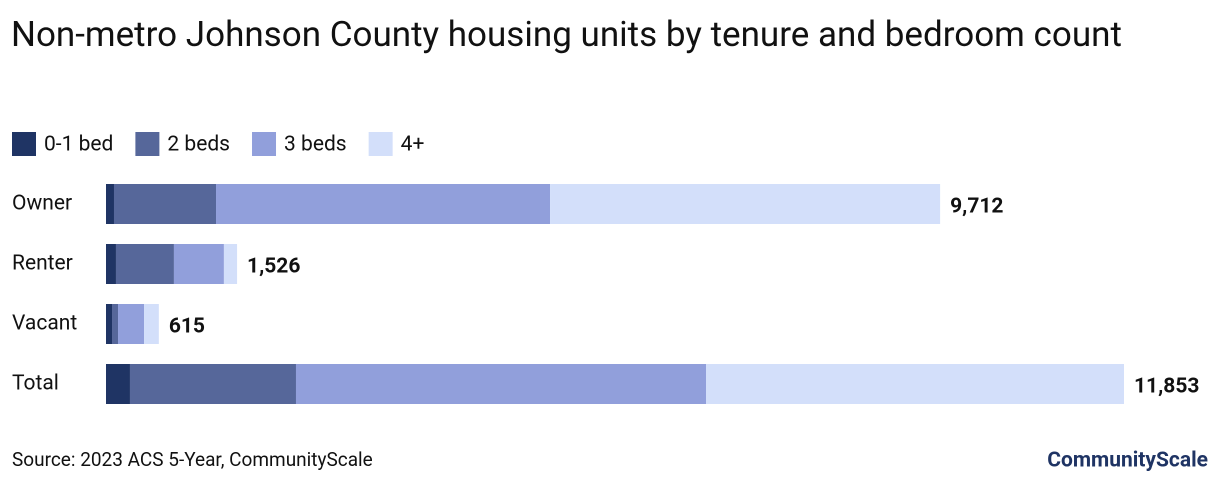 This screenshot has width=1220, height=484. What do you see at coordinates (198, 145) in the screenshot?
I see `legend-label: 2 beds` at bounding box center [198, 145].